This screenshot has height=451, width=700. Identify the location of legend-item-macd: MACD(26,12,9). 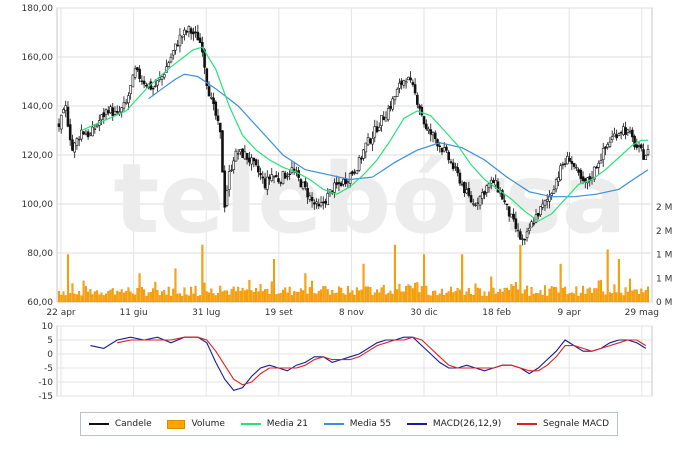
(453, 424).